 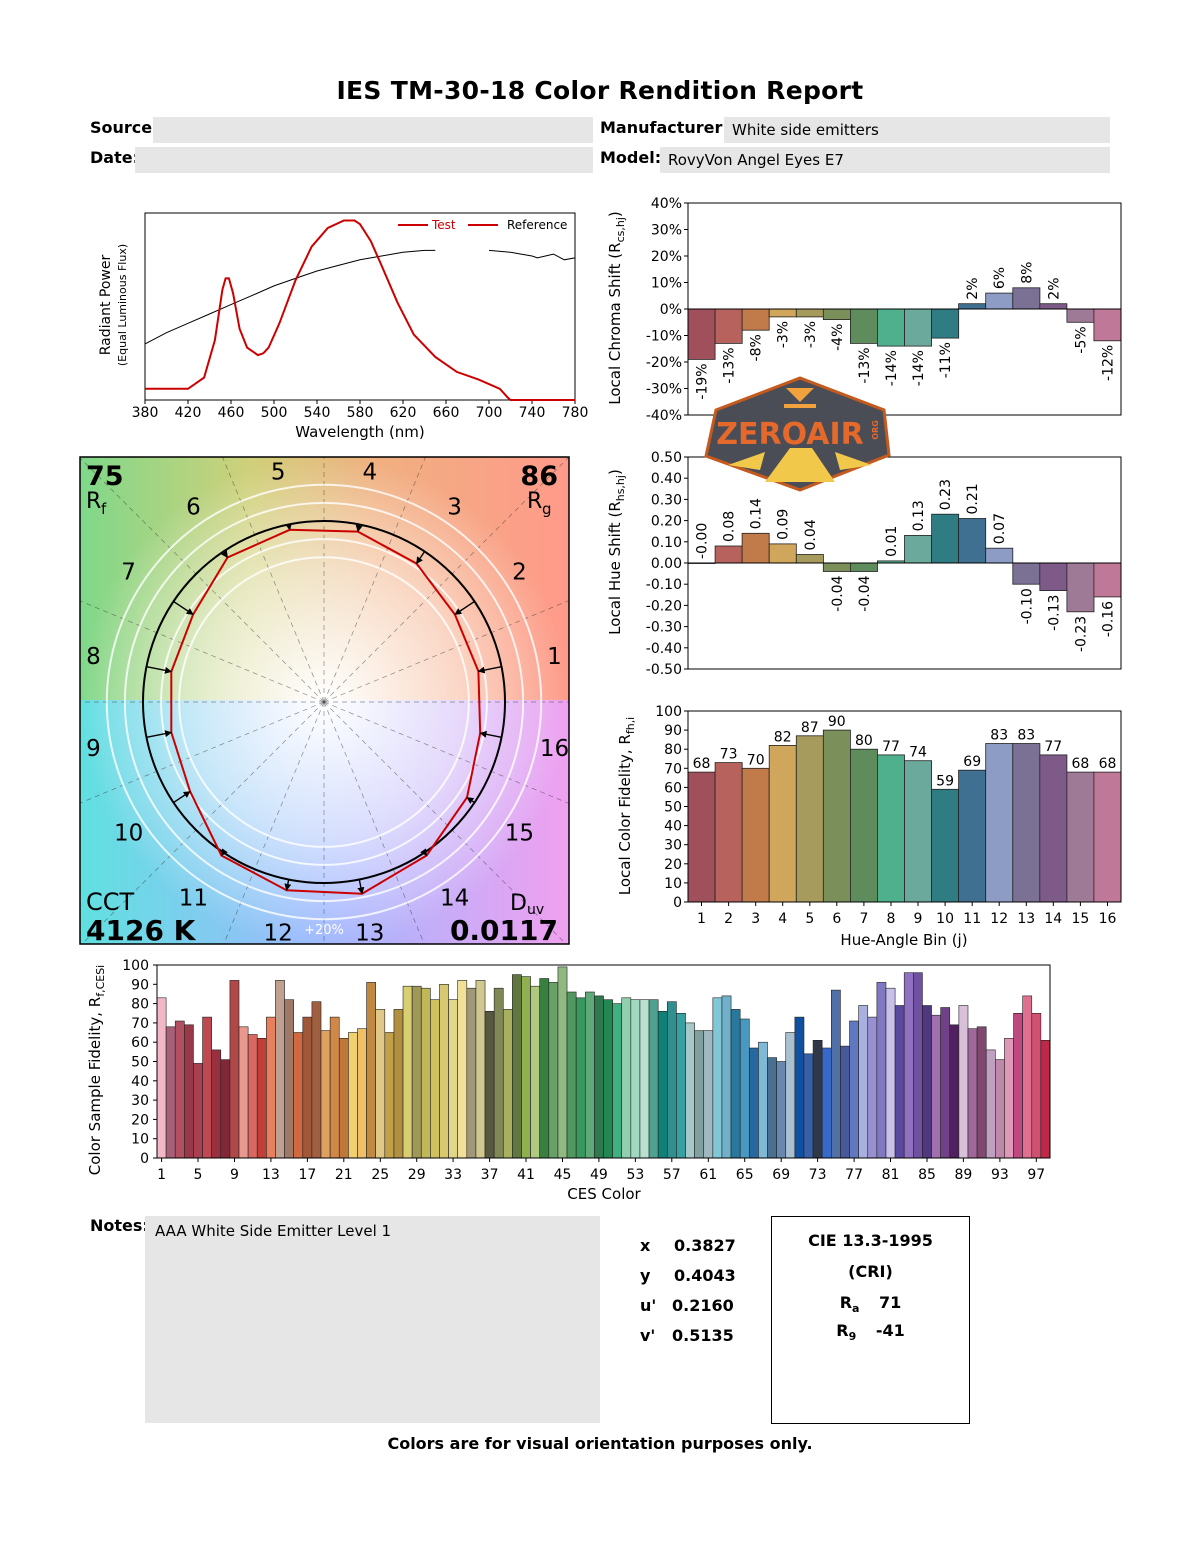 I want to click on ces-x-tick-label: 85, so click(x=927, y=1175).